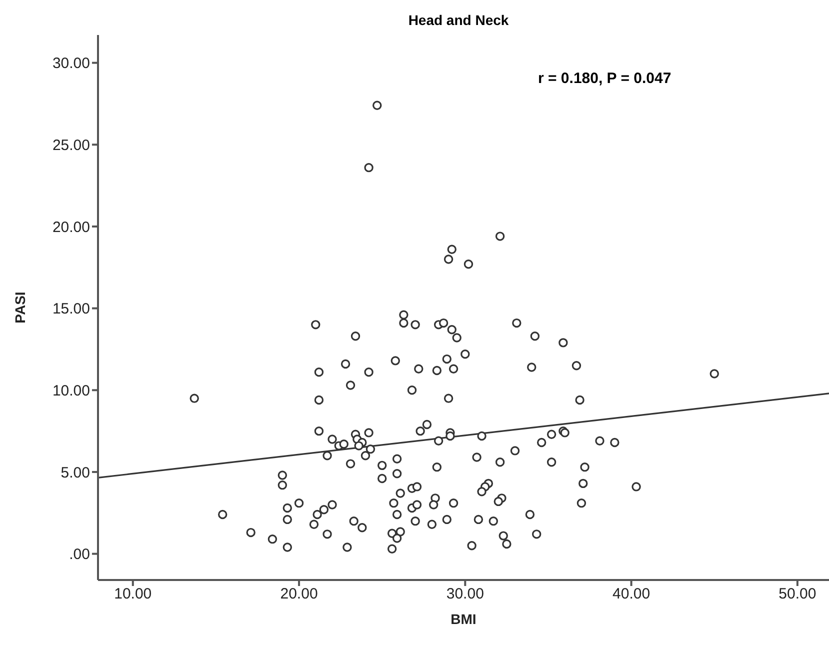 The width and height of the screenshot is (829, 648). What do you see at coordinates (71, 63) in the screenshot?
I see `y-tick-label: 30.00` at bounding box center [71, 63].